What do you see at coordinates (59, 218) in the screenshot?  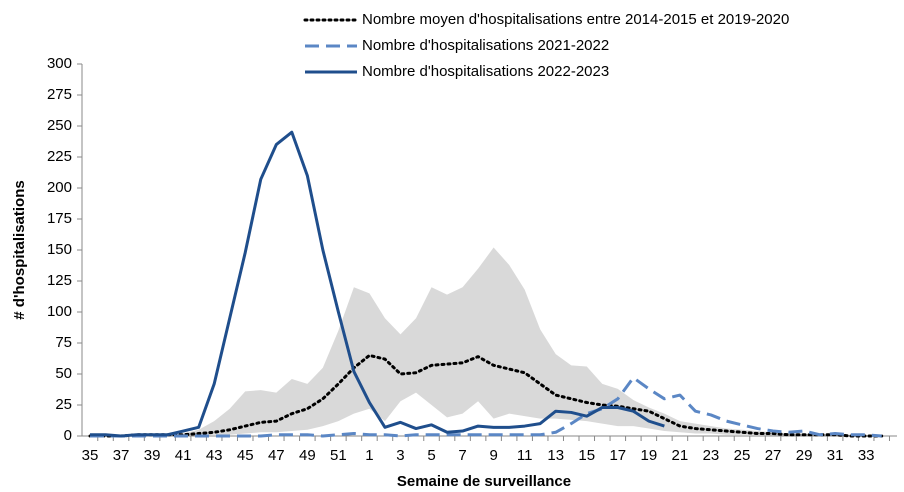 I see `y-tick-label: 175` at bounding box center [59, 218].